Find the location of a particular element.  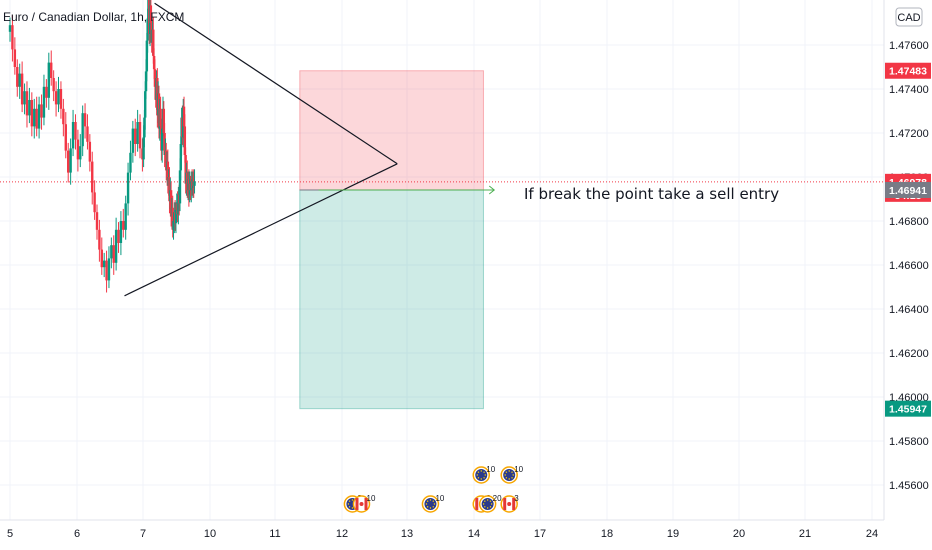

annotation-text: If break the point take a sell entry is located at coordinates (651, 194).